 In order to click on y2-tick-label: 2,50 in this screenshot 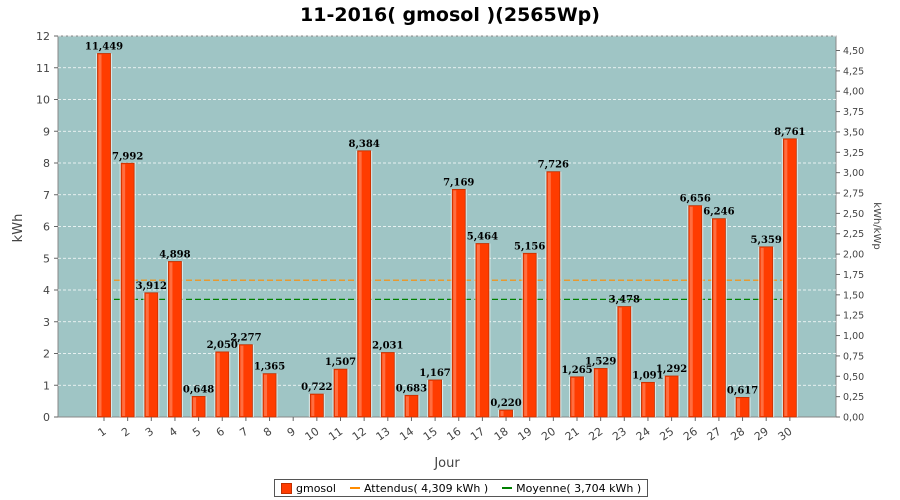, I will do `click(853, 214)`.